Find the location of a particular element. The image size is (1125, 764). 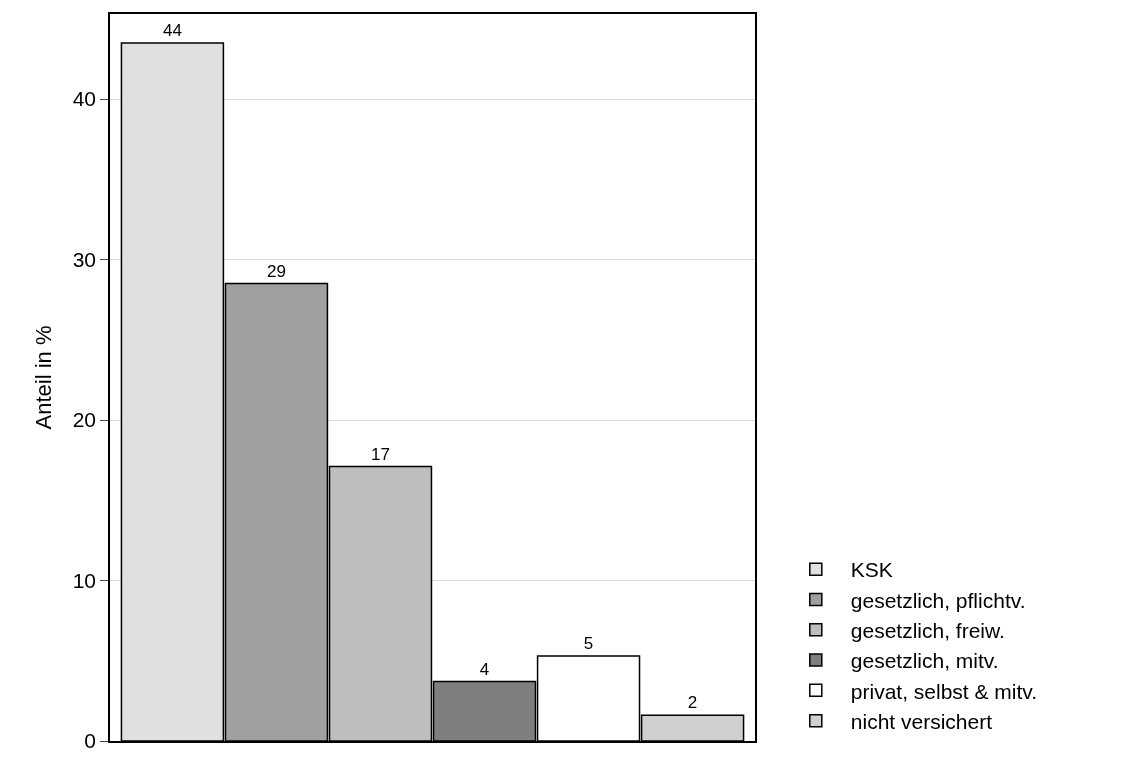

data-label: 5 is located at coordinates (588, 643).